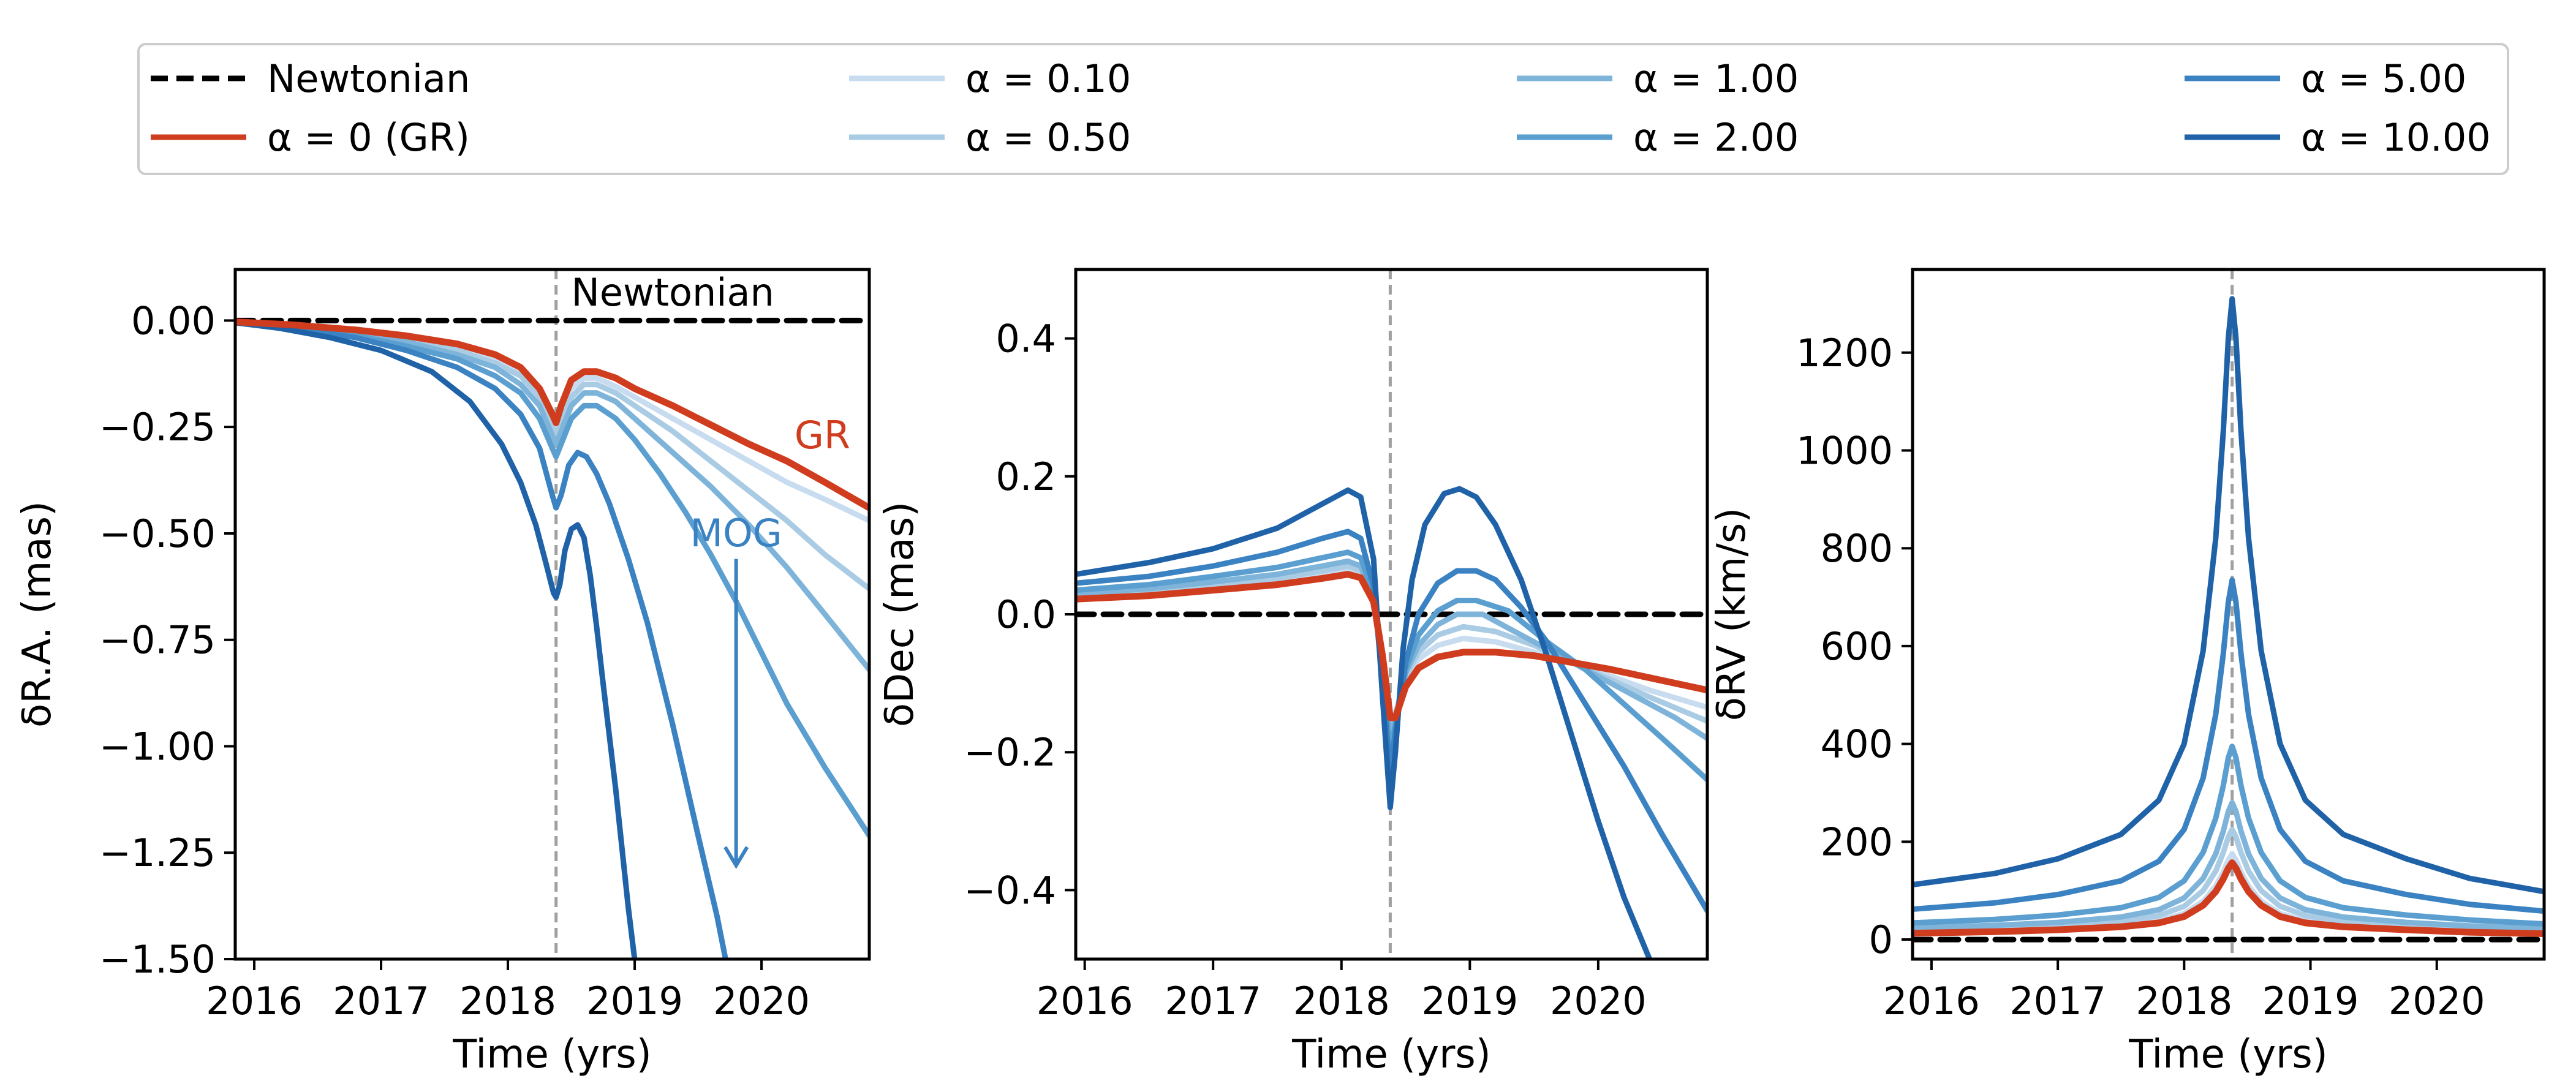 The height and width of the screenshot is (1092, 2576). Describe the element at coordinates (736, 533) in the screenshot. I see `ra-annotation-mog: MOG` at that location.